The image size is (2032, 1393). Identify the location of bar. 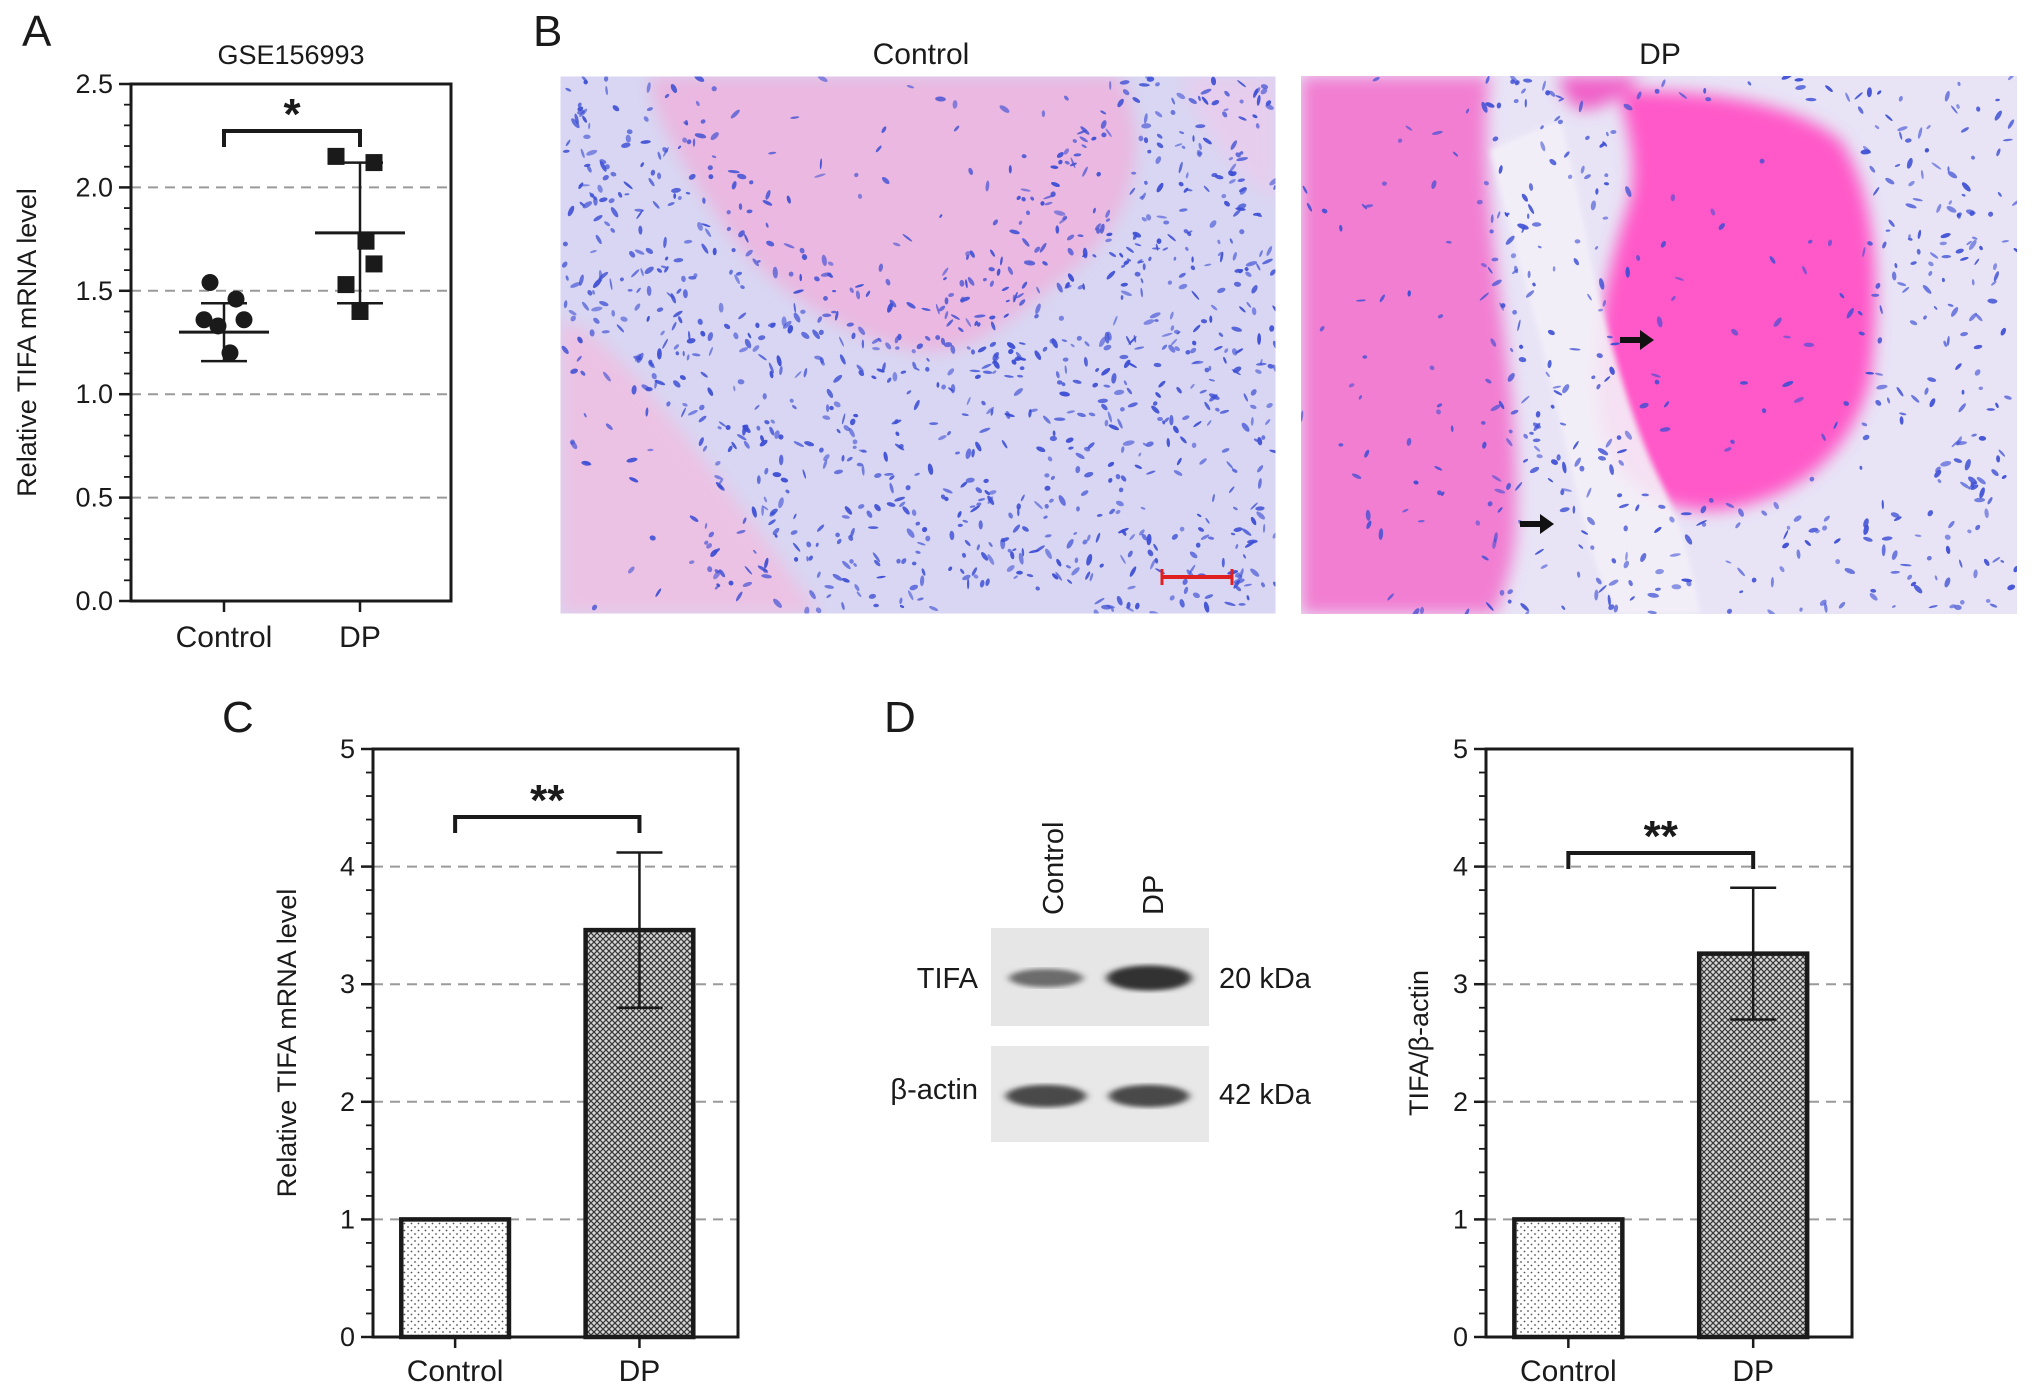
(455, 1278).